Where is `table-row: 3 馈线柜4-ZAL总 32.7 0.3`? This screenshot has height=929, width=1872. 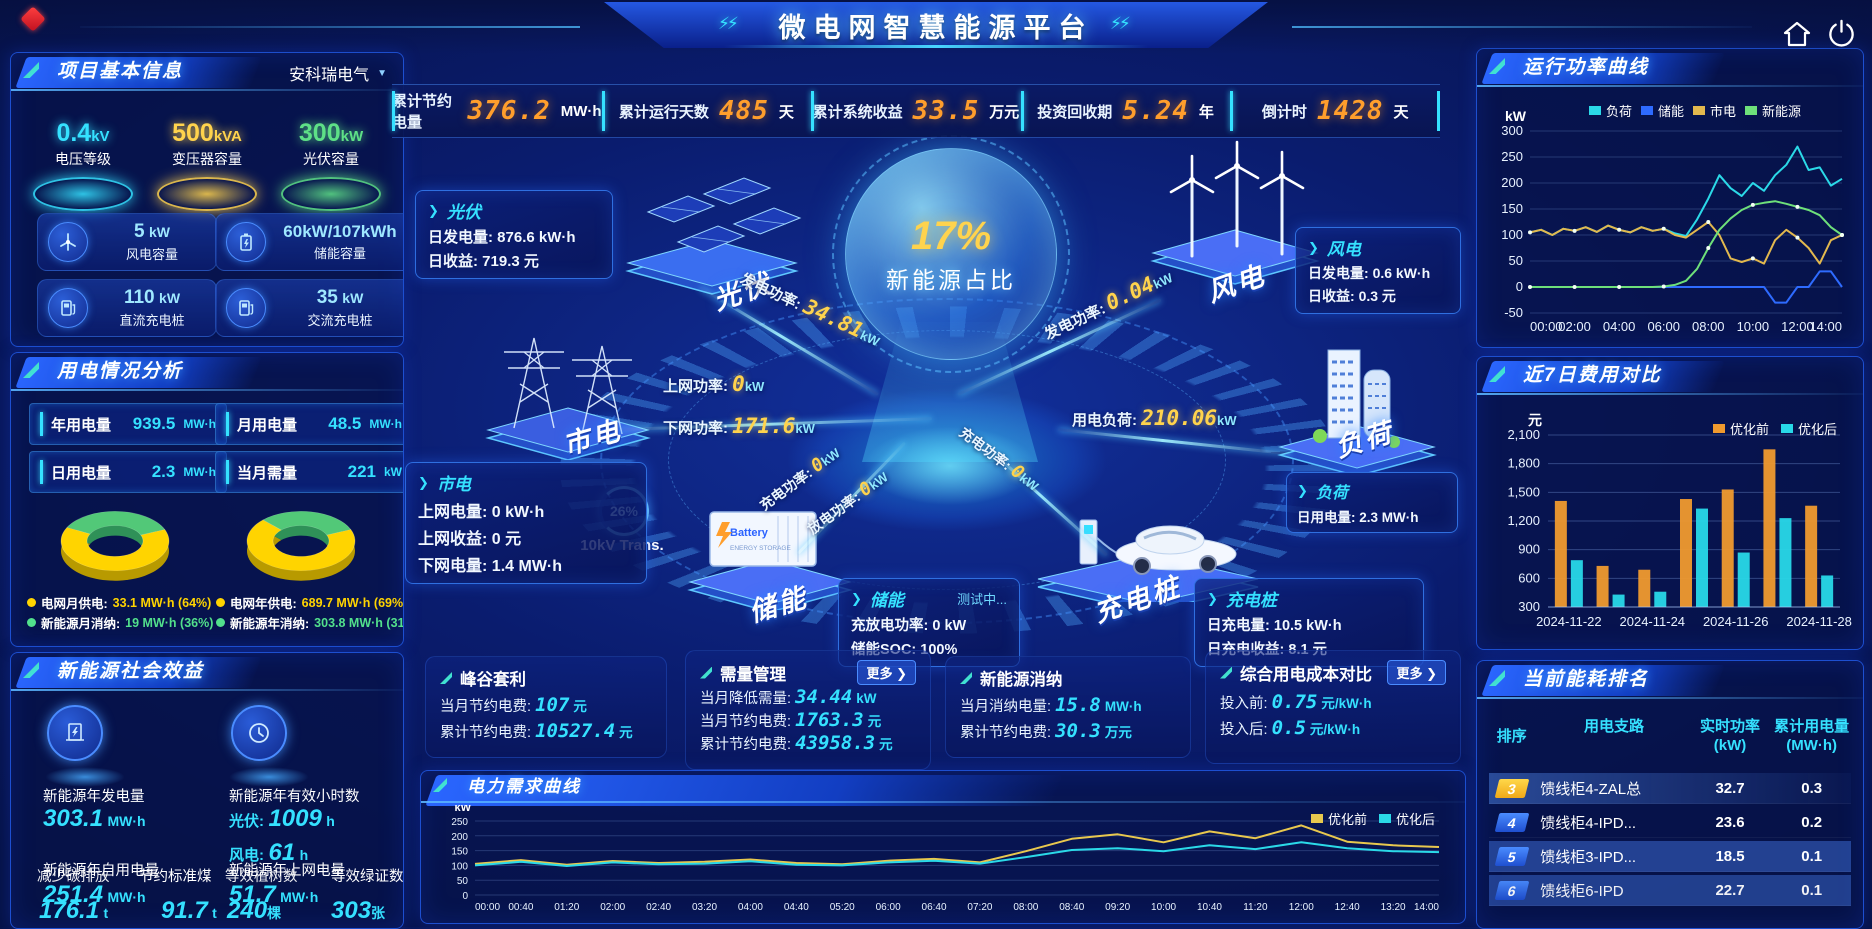
table-row: 3 馈线柜4-ZAL总 32.7 0.3 is located at coordinates (1670, 788).